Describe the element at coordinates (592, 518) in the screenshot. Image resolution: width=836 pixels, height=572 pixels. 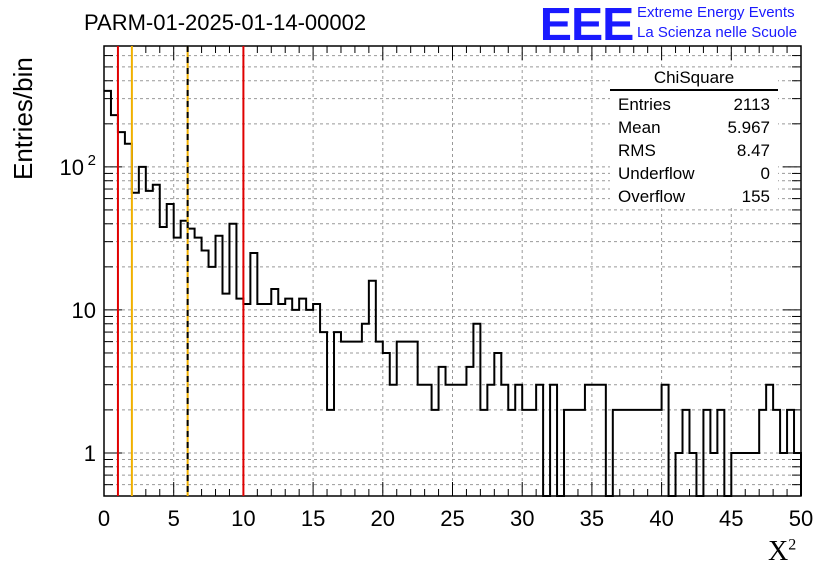
I see `x-tick-label: 35` at that location.